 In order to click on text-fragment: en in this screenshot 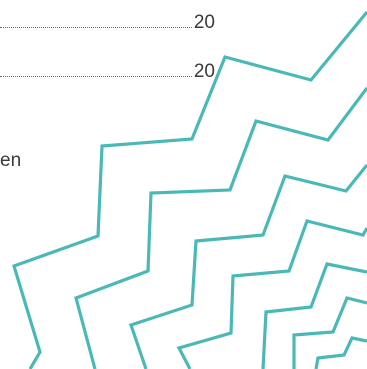, I will do `click(11, 160)`.